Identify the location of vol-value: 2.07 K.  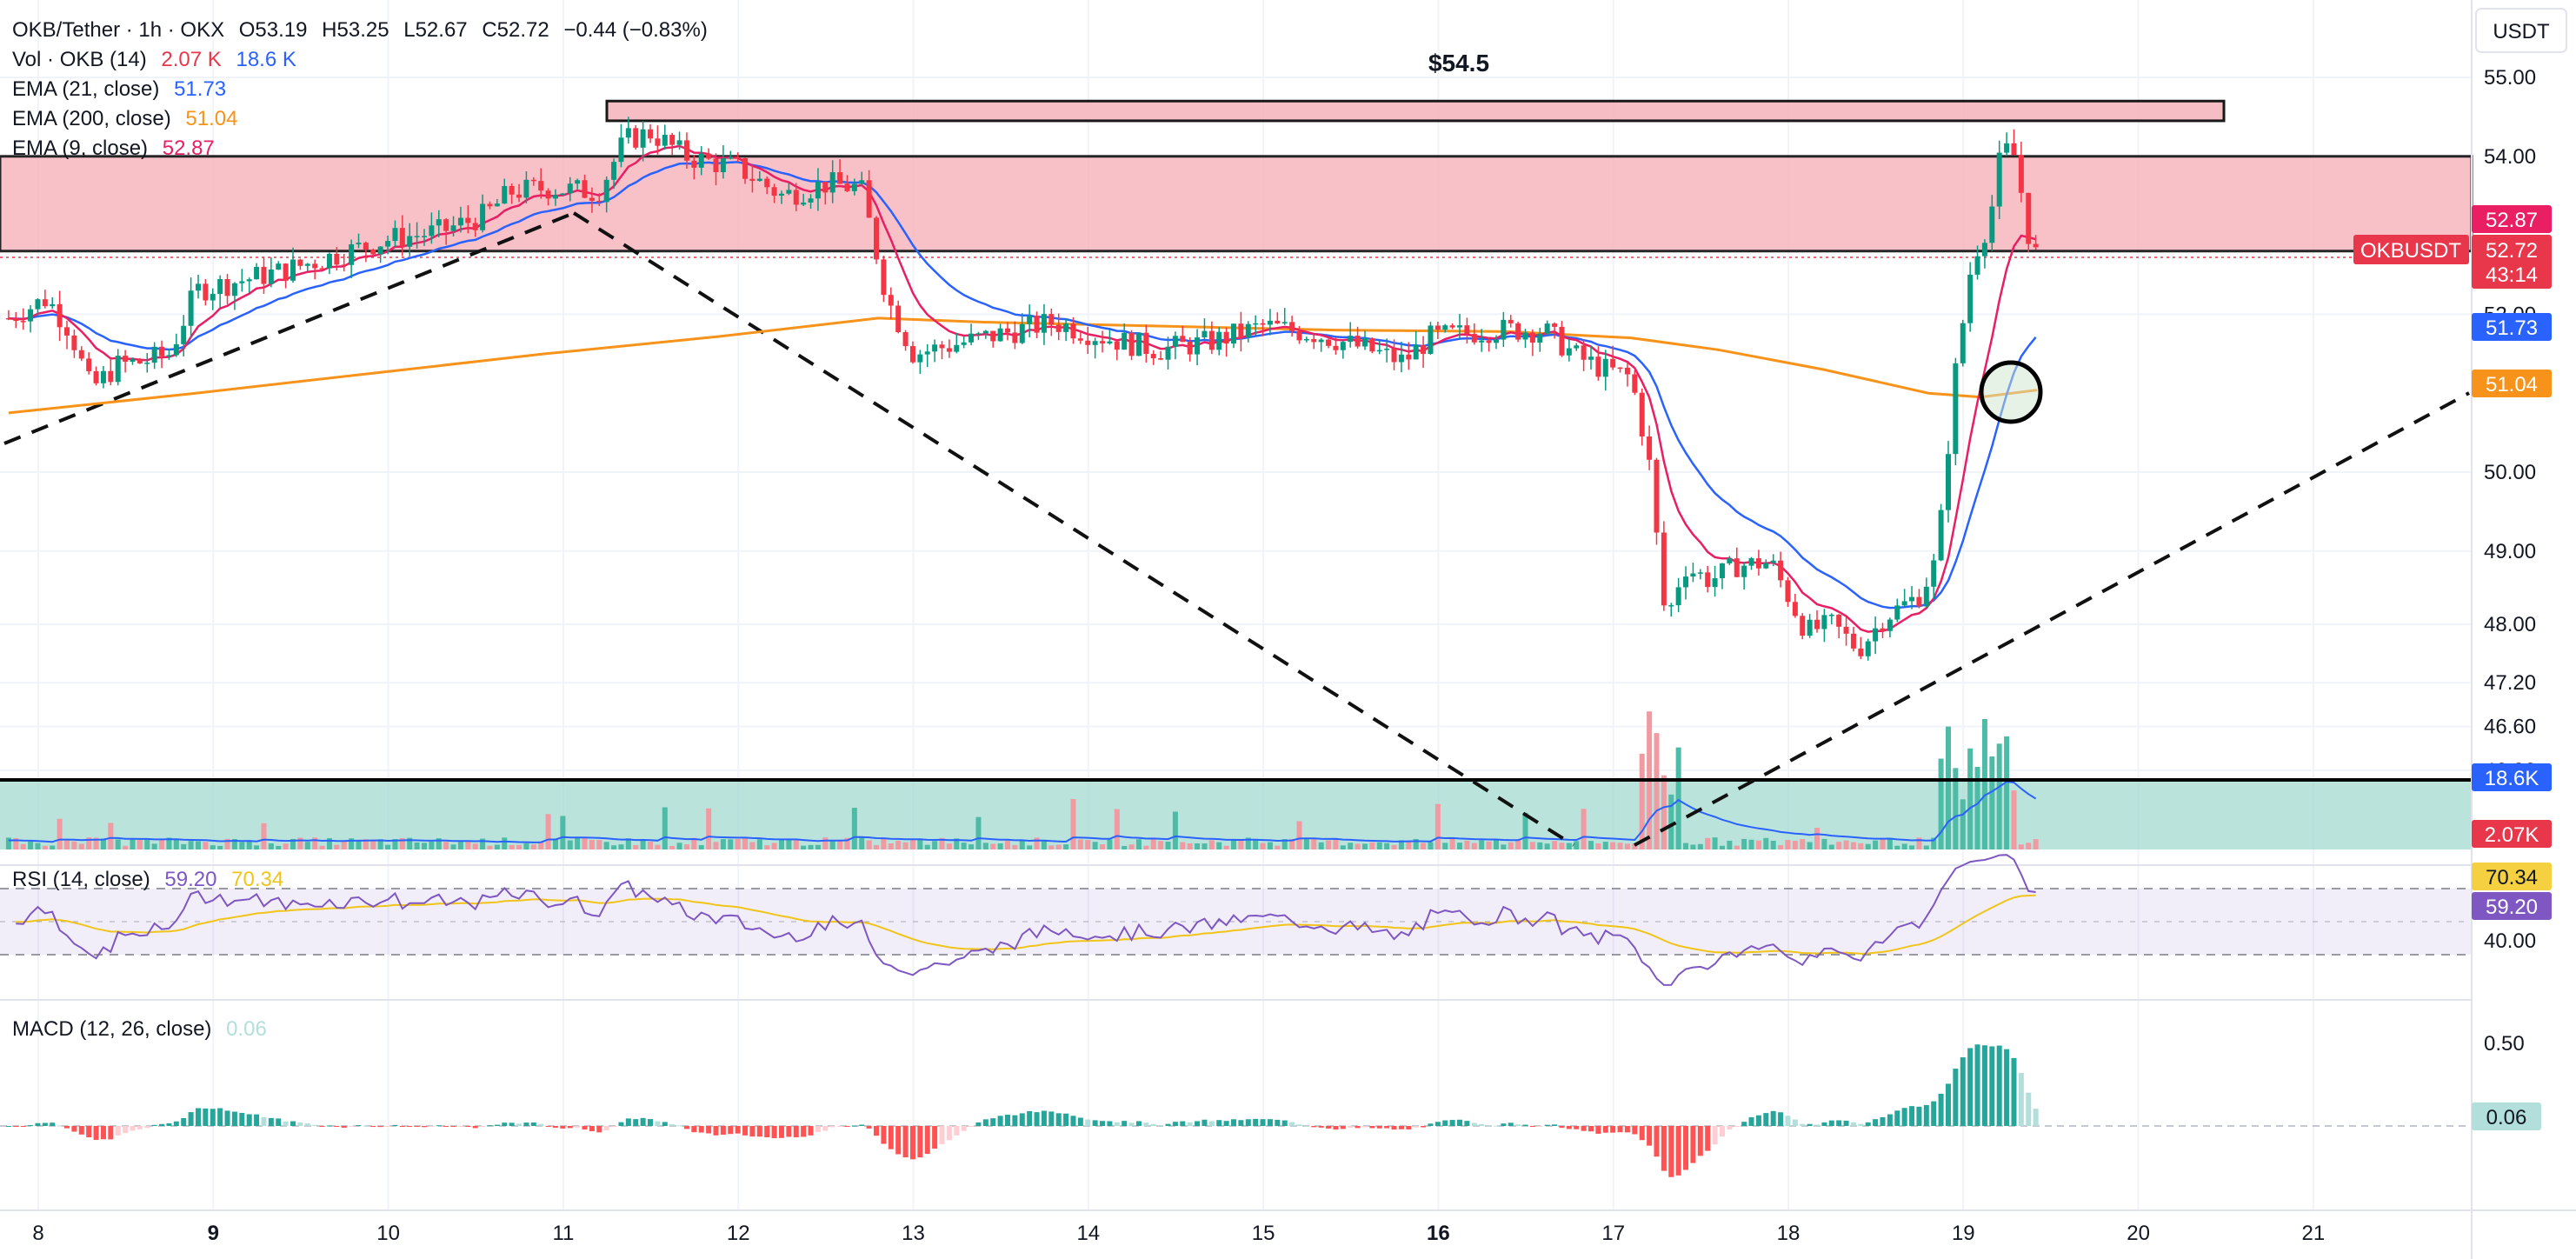
(191, 59).